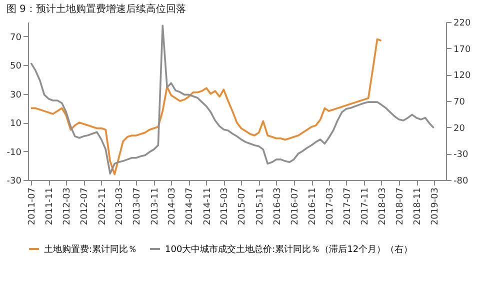 This screenshot has width=500, height=284. I want to click on y2-tick-label: 220, so click(462, 23).